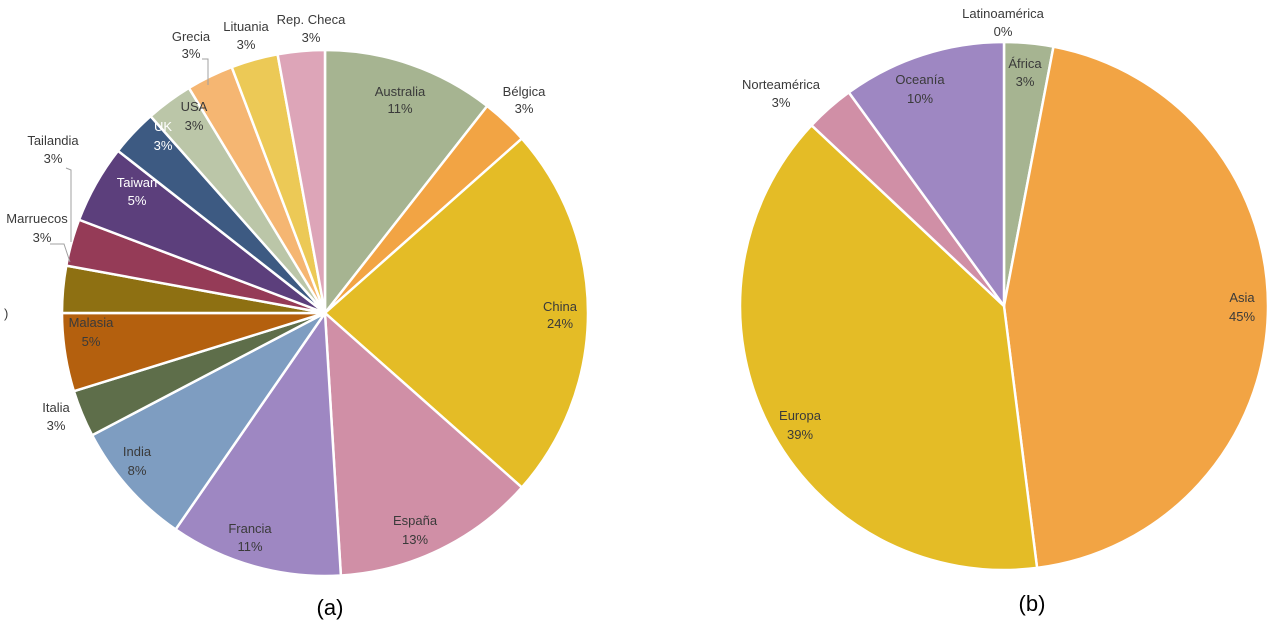 This screenshot has width=1269, height=622. What do you see at coordinates (1025, 63) in the screenshot?
I see `slice-name-label: África` at bounding box center [1025, 63].